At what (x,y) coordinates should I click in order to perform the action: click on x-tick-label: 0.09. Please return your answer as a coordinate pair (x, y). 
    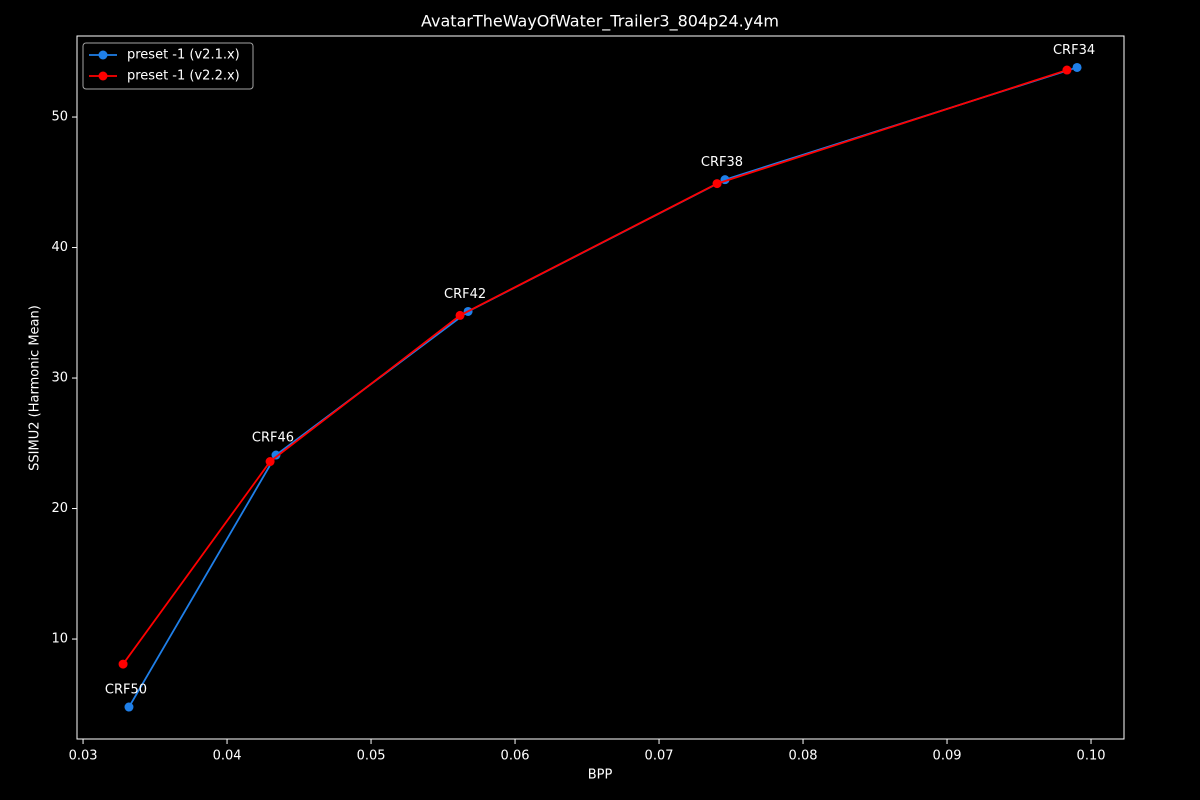
    Looking at the image, I should click on (947, 756).